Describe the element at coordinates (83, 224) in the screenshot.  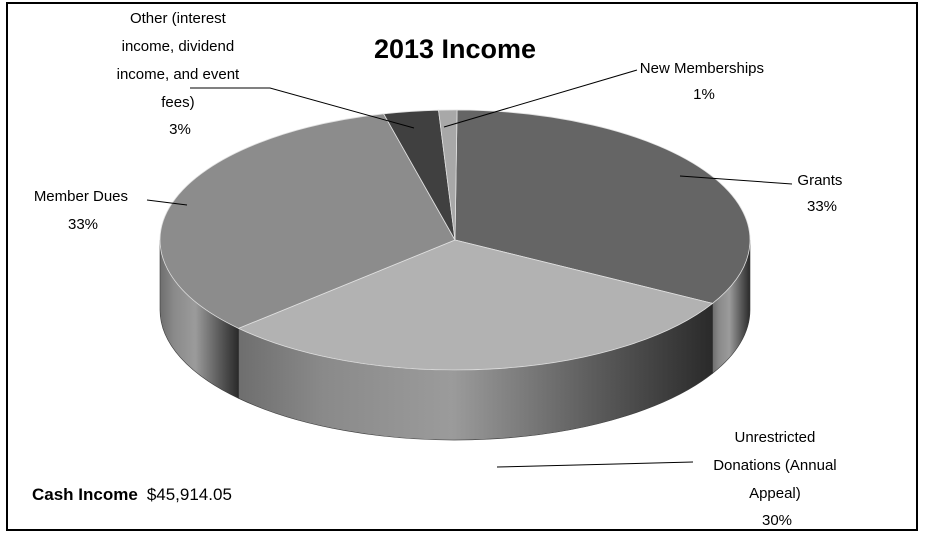
I see `slice-value-member-dues: 33%` at that location.